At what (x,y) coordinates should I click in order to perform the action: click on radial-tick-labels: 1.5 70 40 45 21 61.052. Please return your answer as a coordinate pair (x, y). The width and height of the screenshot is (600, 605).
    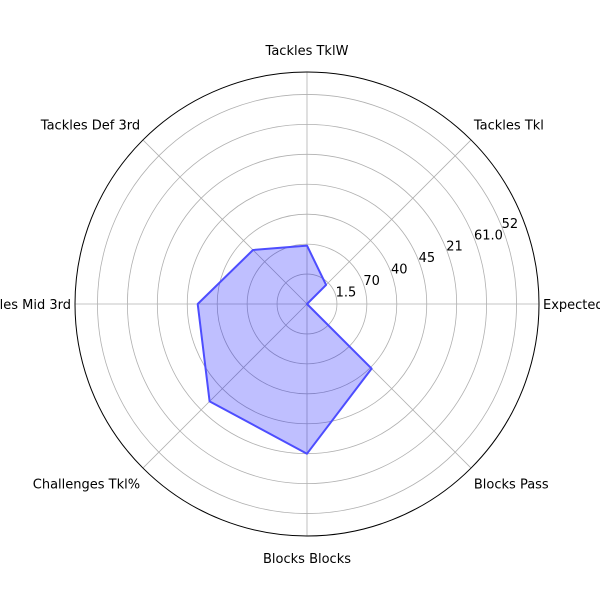
    Looking at the image, I should click on (427, 259).